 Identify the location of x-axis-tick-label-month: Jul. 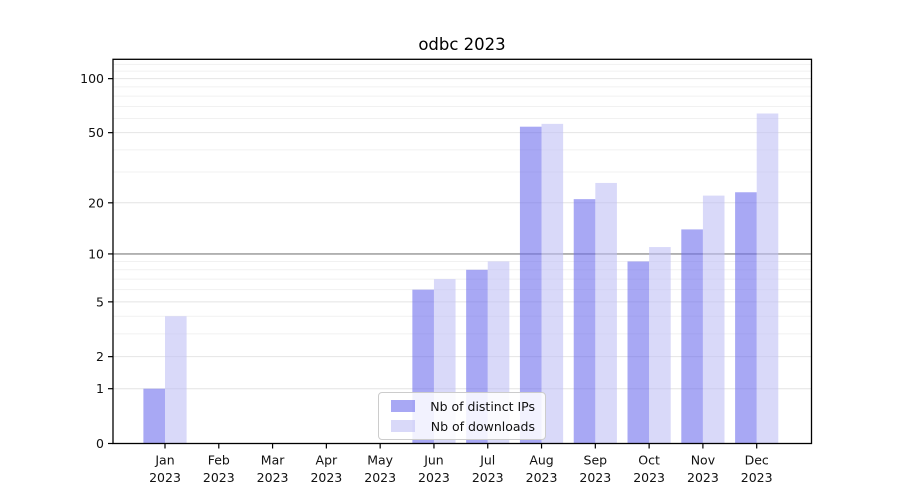
(487, 460).